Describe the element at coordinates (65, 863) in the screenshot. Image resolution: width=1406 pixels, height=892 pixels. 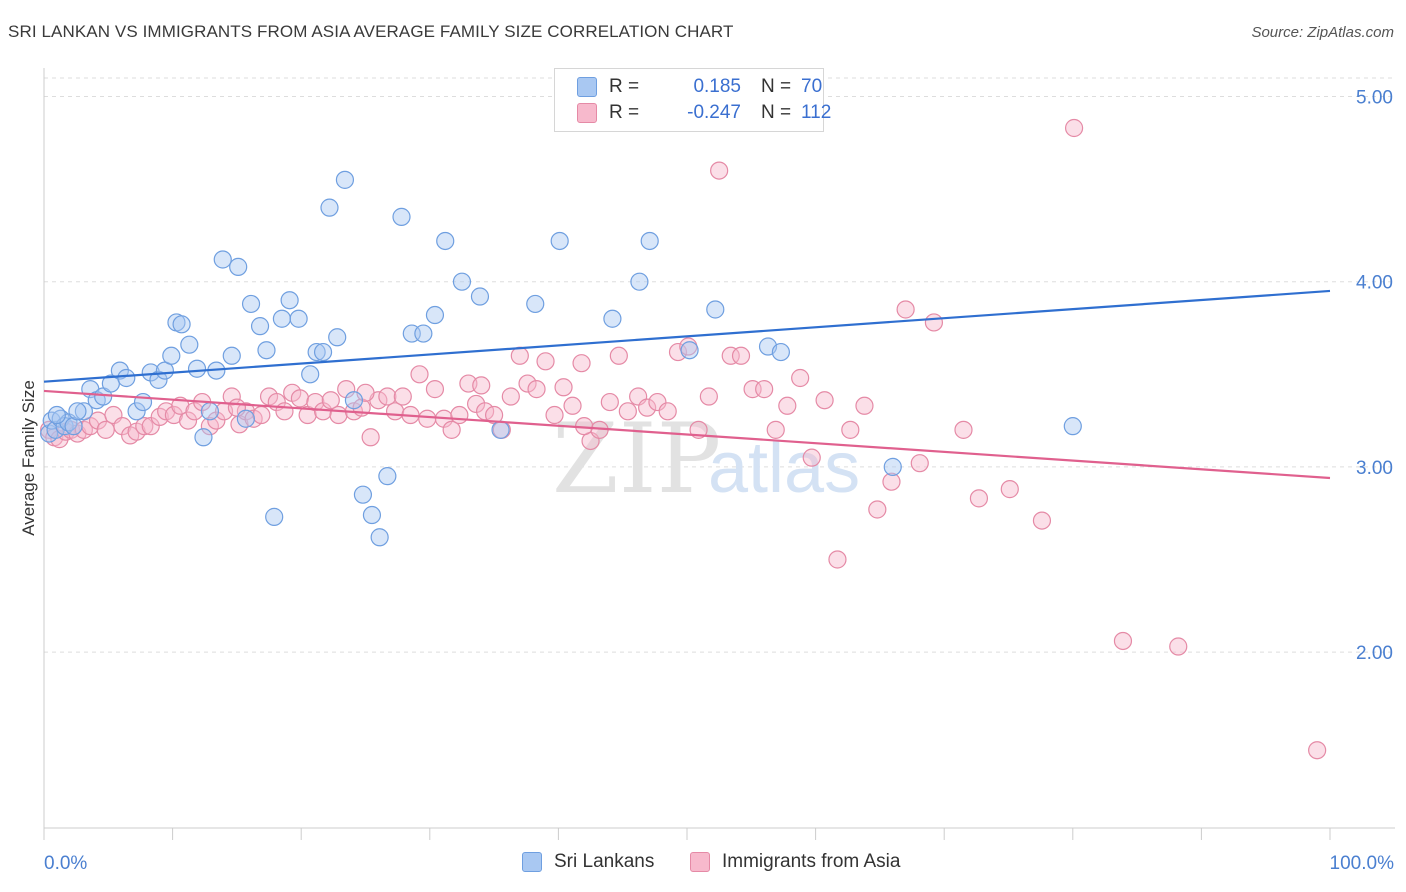
I see `x-tick-label: 0.0%` at that location.